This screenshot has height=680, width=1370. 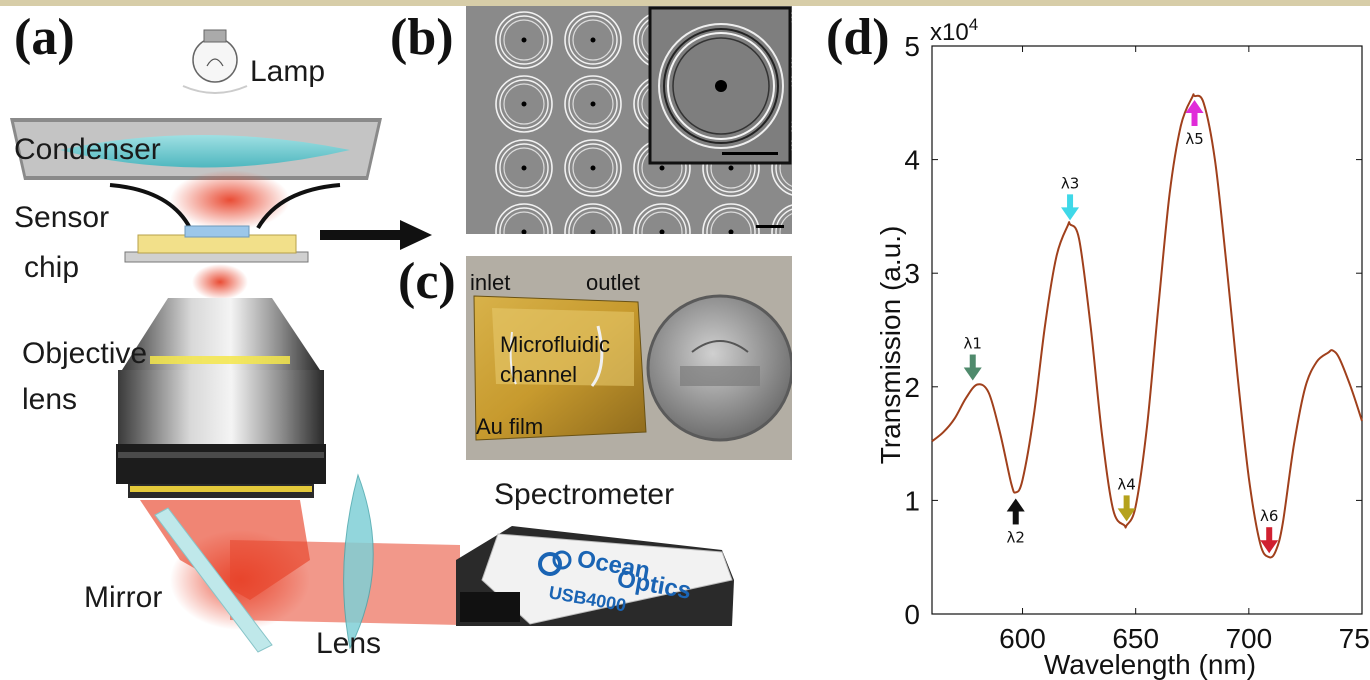 I want to click on microfluidic-label-line1: Microfluidic, so click(x=555, y=344).